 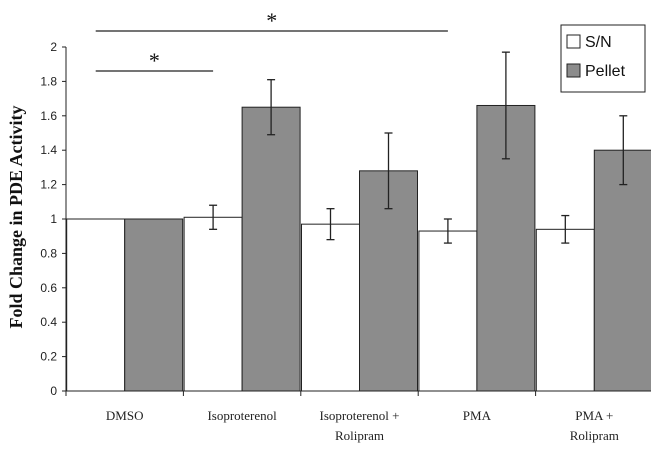 I want to click on y-tick-label: 0, so click(x=53, y=391).